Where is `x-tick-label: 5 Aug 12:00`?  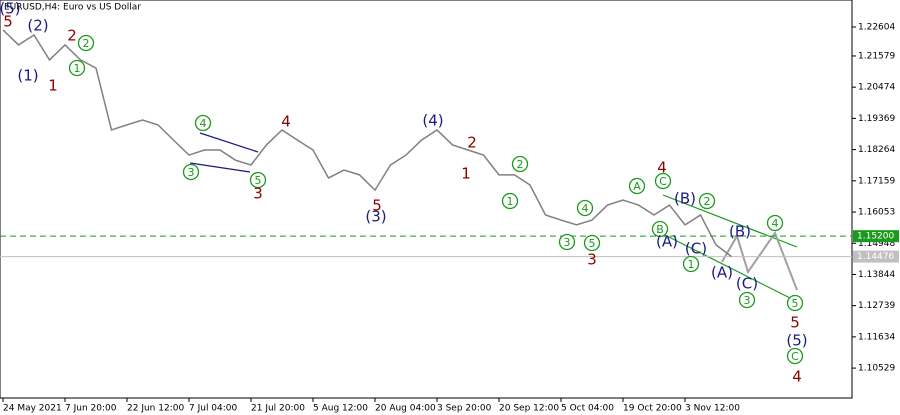
x-tick-label: 5 Aug 12:00 is located at coordinates (340, 409).